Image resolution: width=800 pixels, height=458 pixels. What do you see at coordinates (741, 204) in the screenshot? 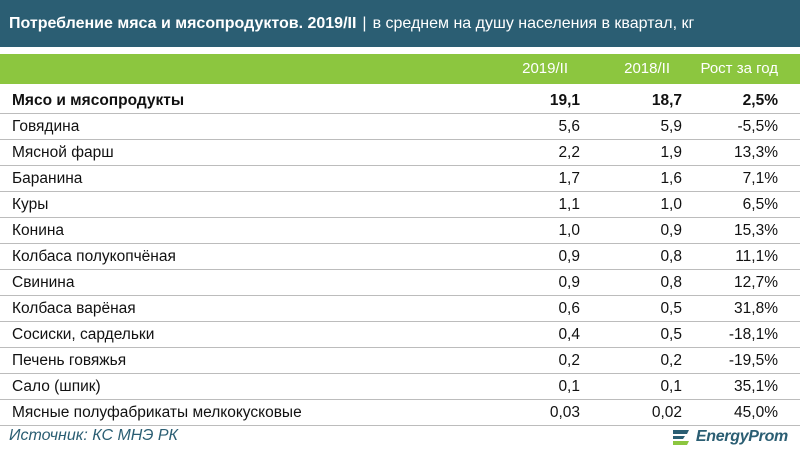
I see `value-growth: 6,5%` at bounding box center [741, 204].